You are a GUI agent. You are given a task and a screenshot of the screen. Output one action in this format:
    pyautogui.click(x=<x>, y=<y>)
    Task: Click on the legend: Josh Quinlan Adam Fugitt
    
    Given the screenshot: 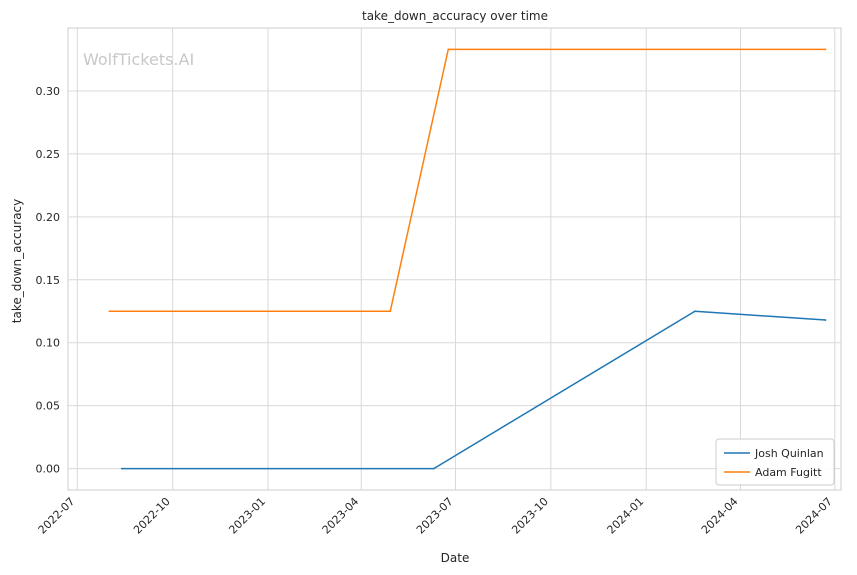 What is the action you would take?
    pyautogui.click(x=775, y=462)
    